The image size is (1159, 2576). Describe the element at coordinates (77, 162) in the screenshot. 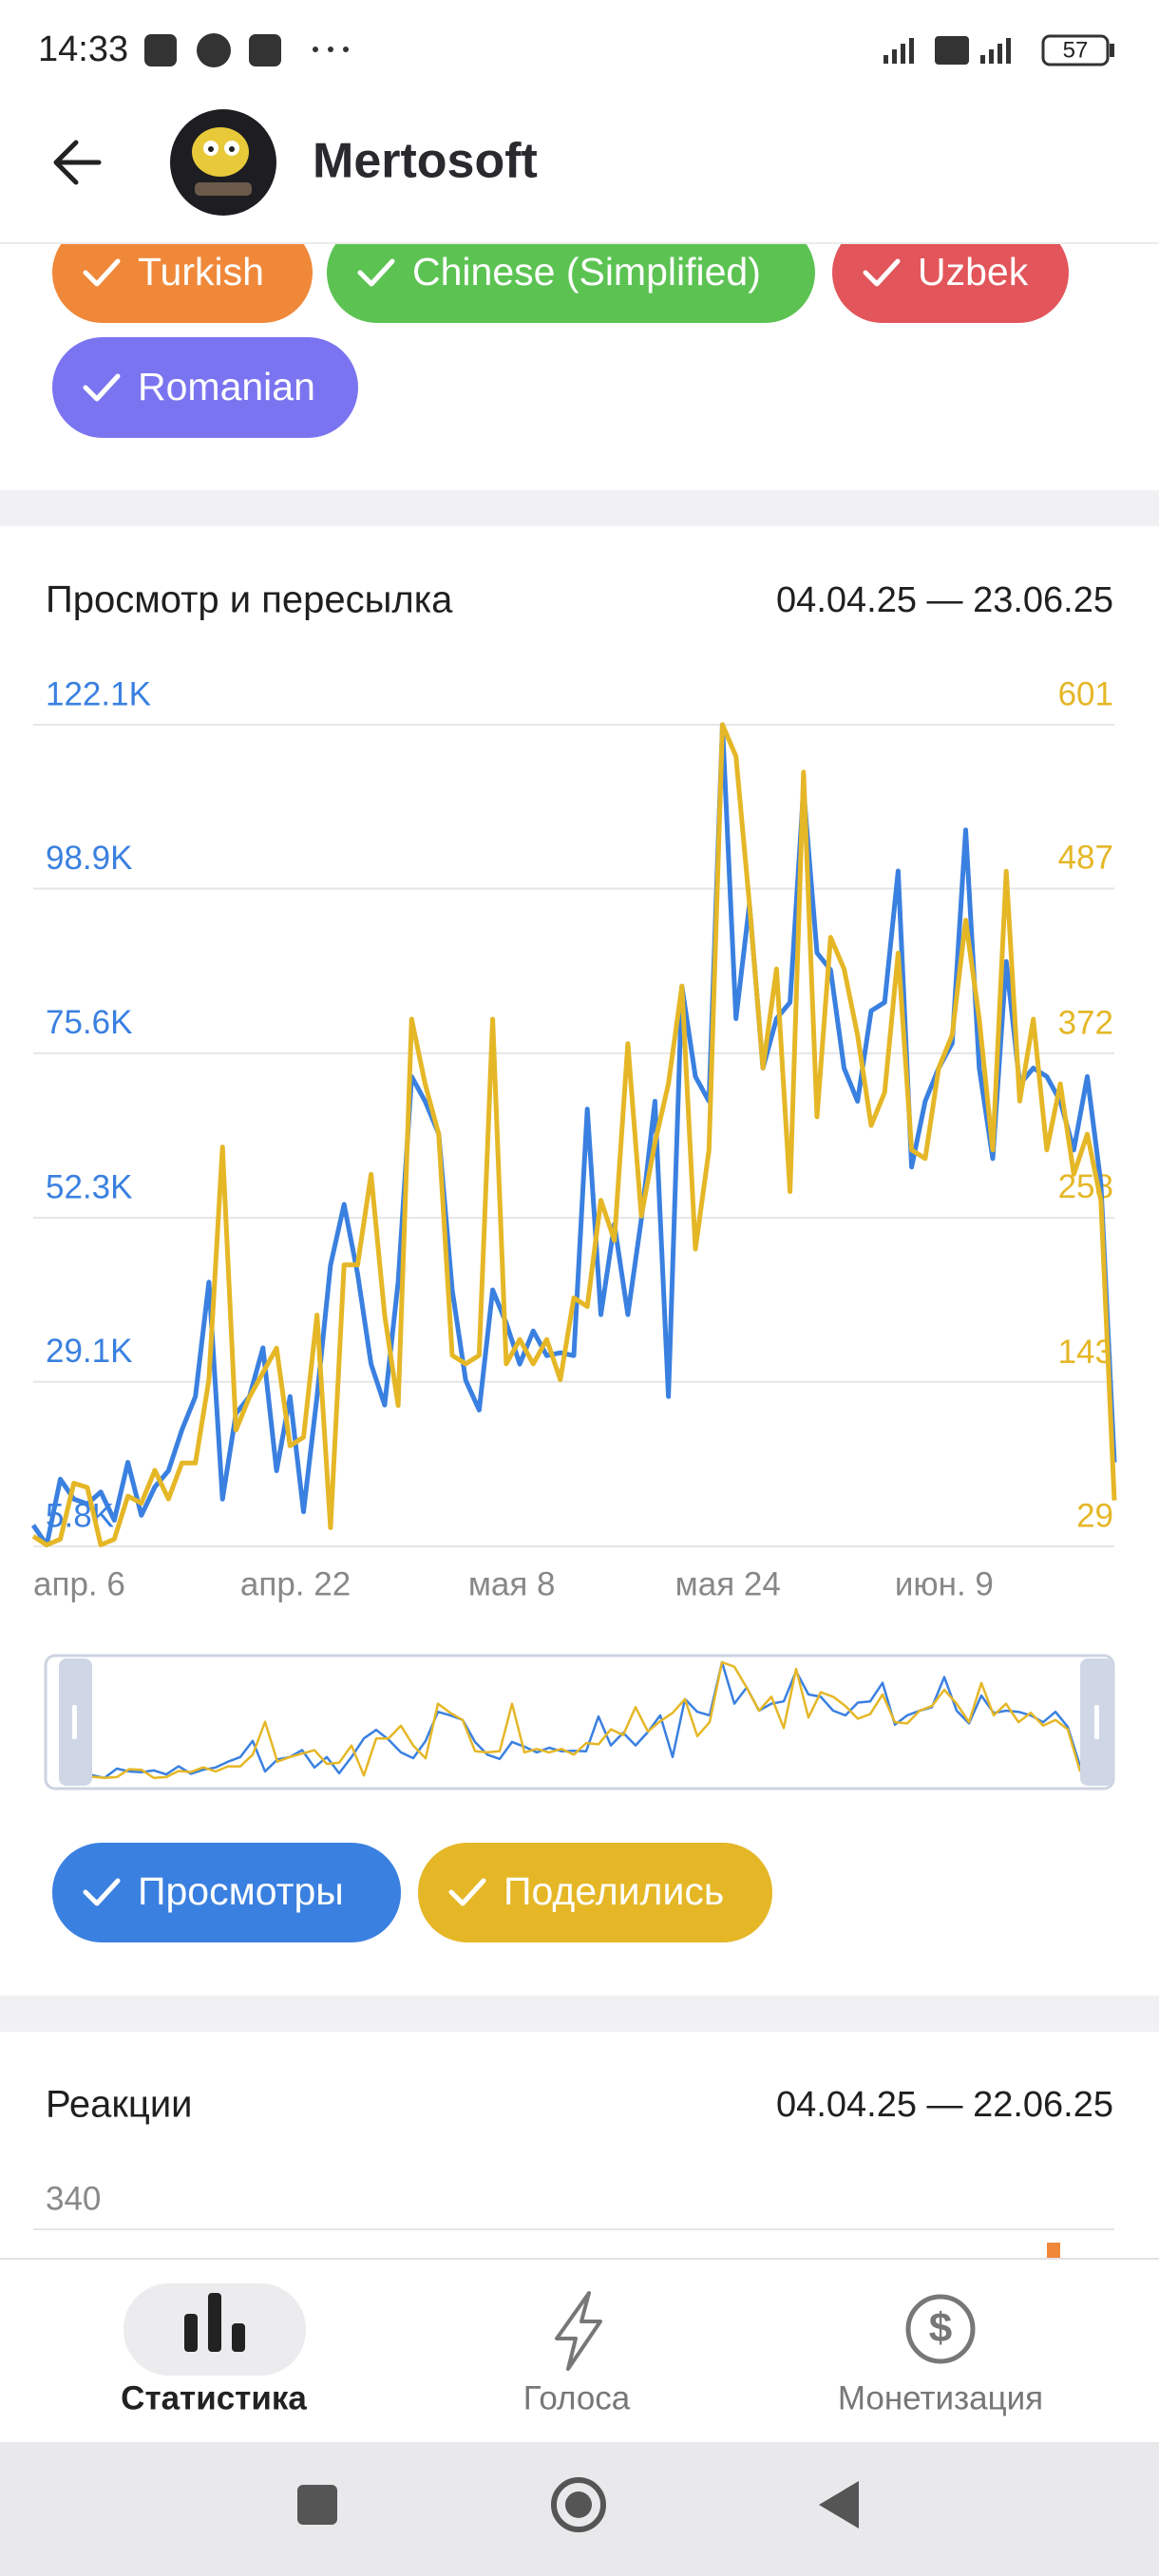

I see `back-button` at that location.